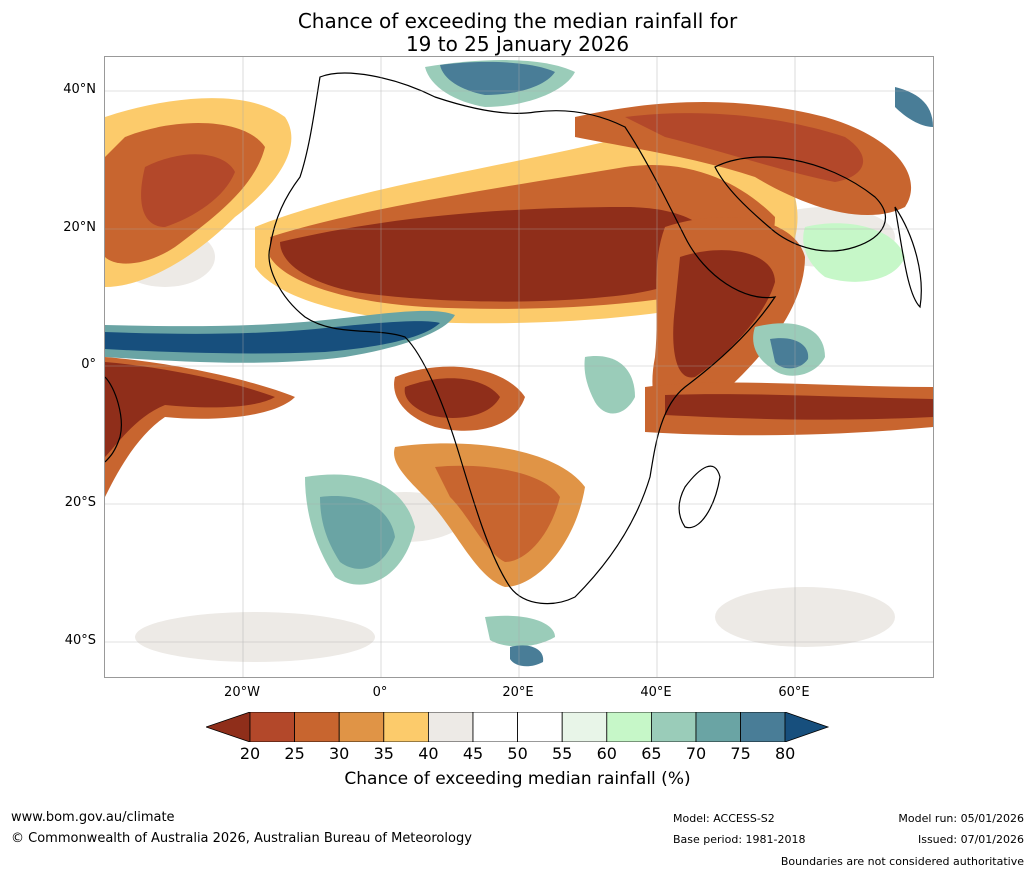 Image resolution: width=1035 pixels, height=873 pixels. I want to click on footer-model: Model: ACCESS-S2, so click(724, 818).